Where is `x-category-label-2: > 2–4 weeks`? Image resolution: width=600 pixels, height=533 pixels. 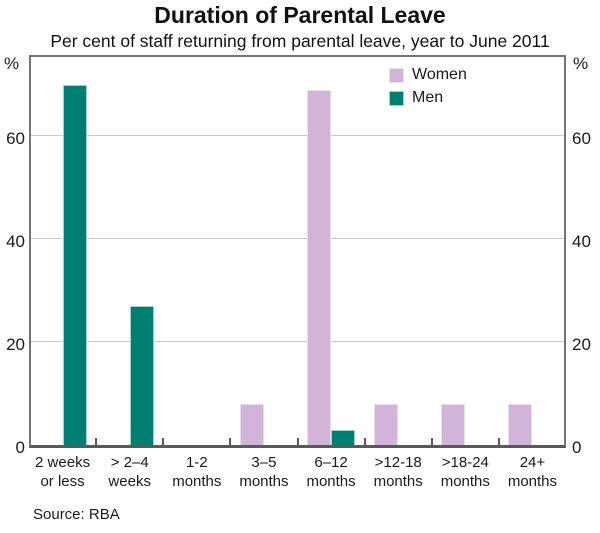 x-category-label-2: > 2–4 weeks is located at coordinates (129, 472).